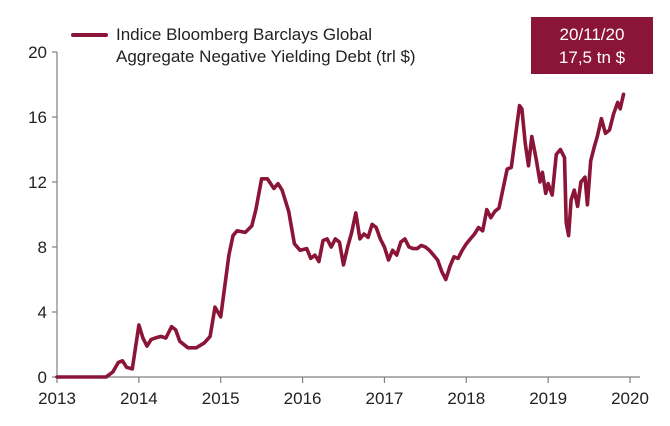  I want to click on x-tick-label: 2020, so click(630, 398).